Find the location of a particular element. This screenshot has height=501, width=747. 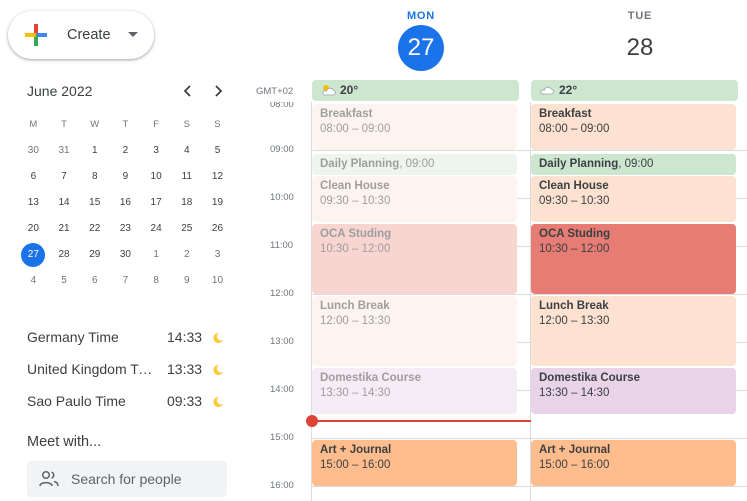

day-header-tue: TUE 28 is located at coordinates (638, 42).